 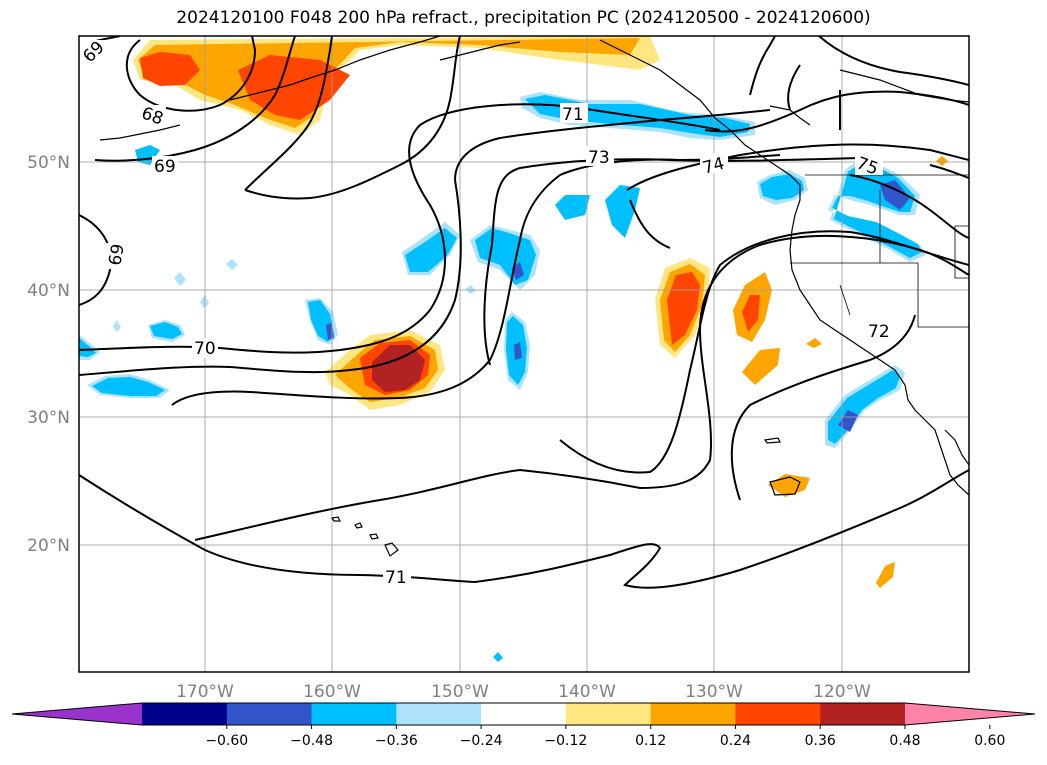 I want to click on lat-label: 40°N, so click(x=48, y=291).